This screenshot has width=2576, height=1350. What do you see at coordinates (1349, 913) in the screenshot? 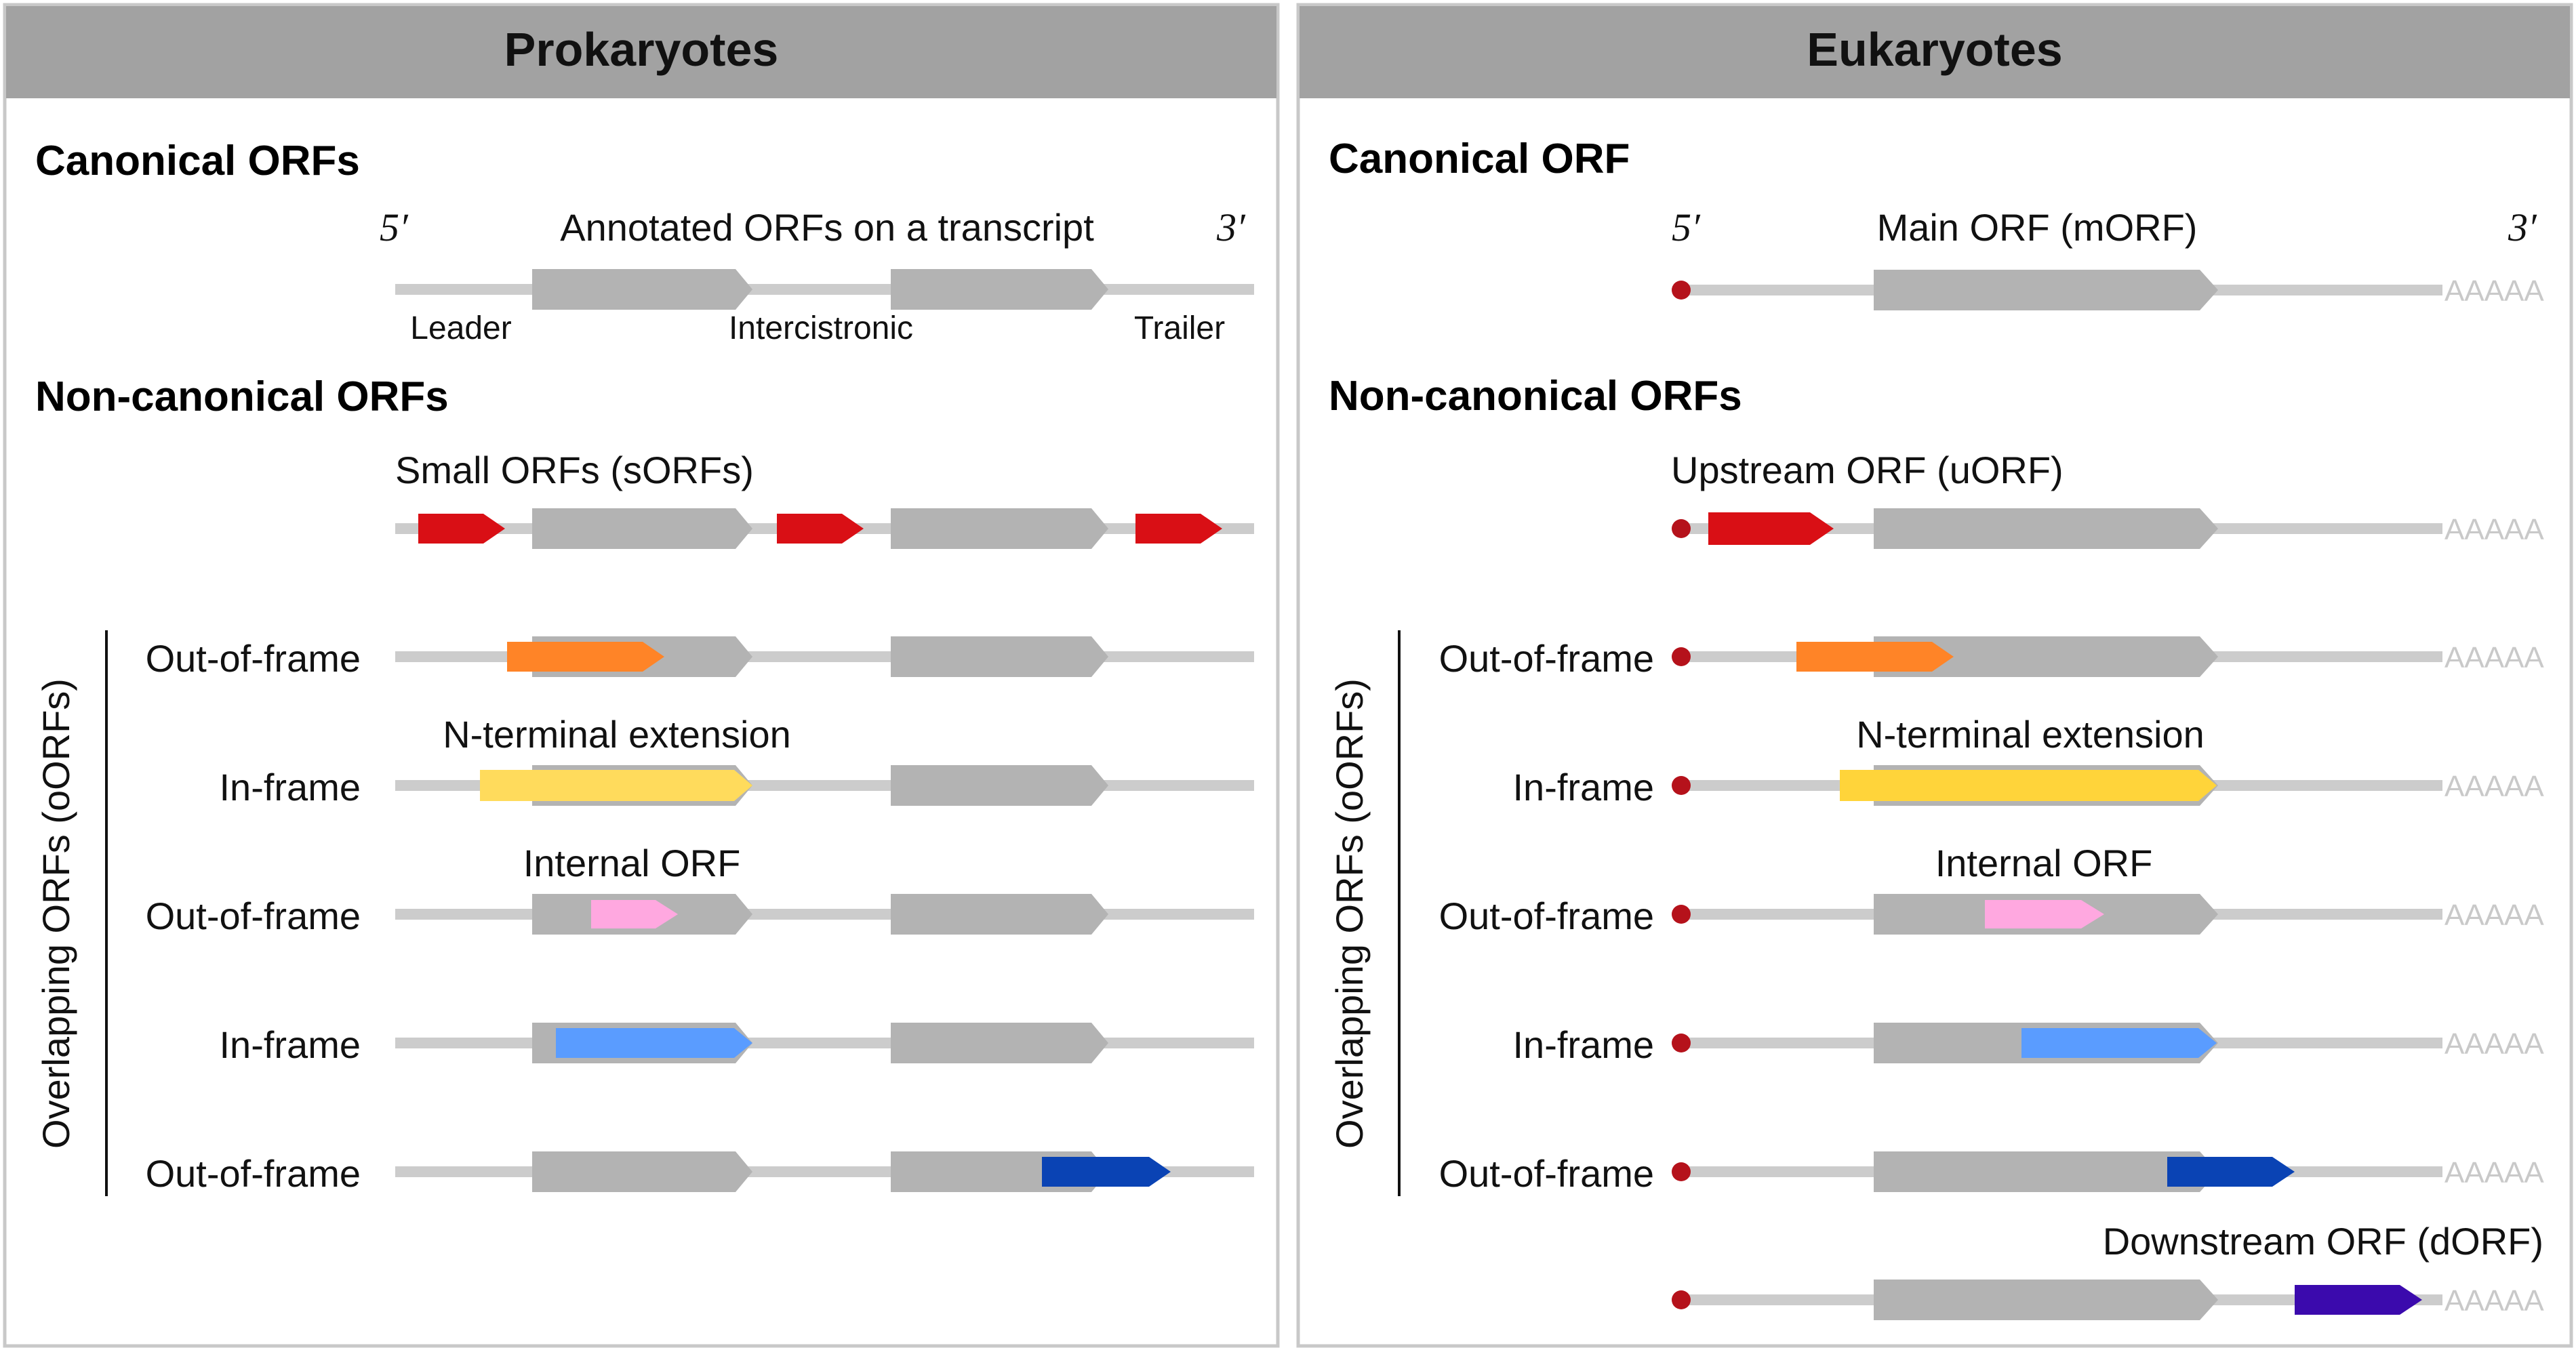
I see `right-oorf-bracket-label: Overlapping ORFs (oORFs)` at bounding box center [1349, 913].